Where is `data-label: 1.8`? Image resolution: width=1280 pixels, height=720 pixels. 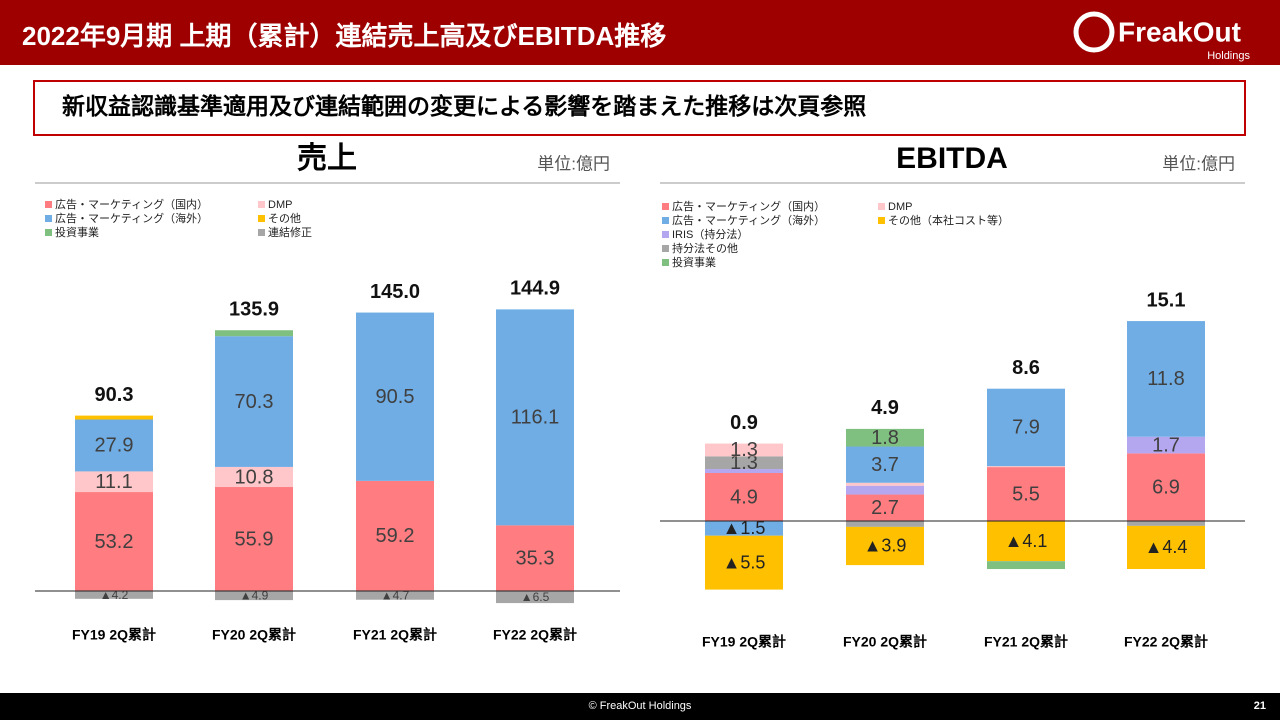
data-label: 1.8 is located at coordinates (885, 438).